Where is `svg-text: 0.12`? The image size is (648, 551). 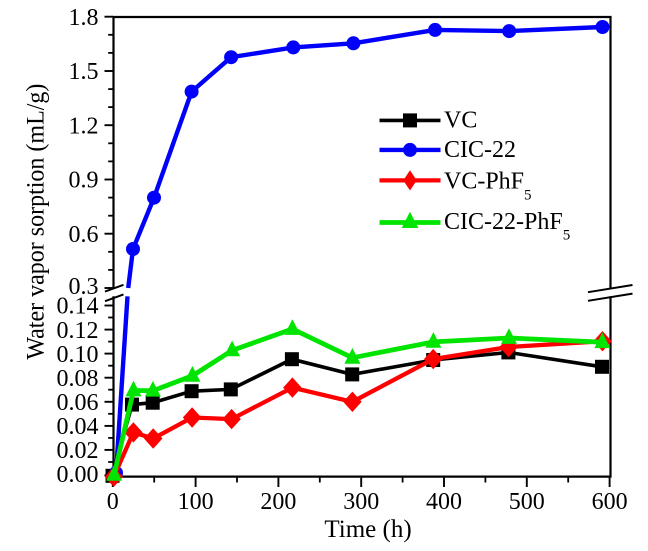
svg-text: 0.12 is located at coordinates (78, 331).